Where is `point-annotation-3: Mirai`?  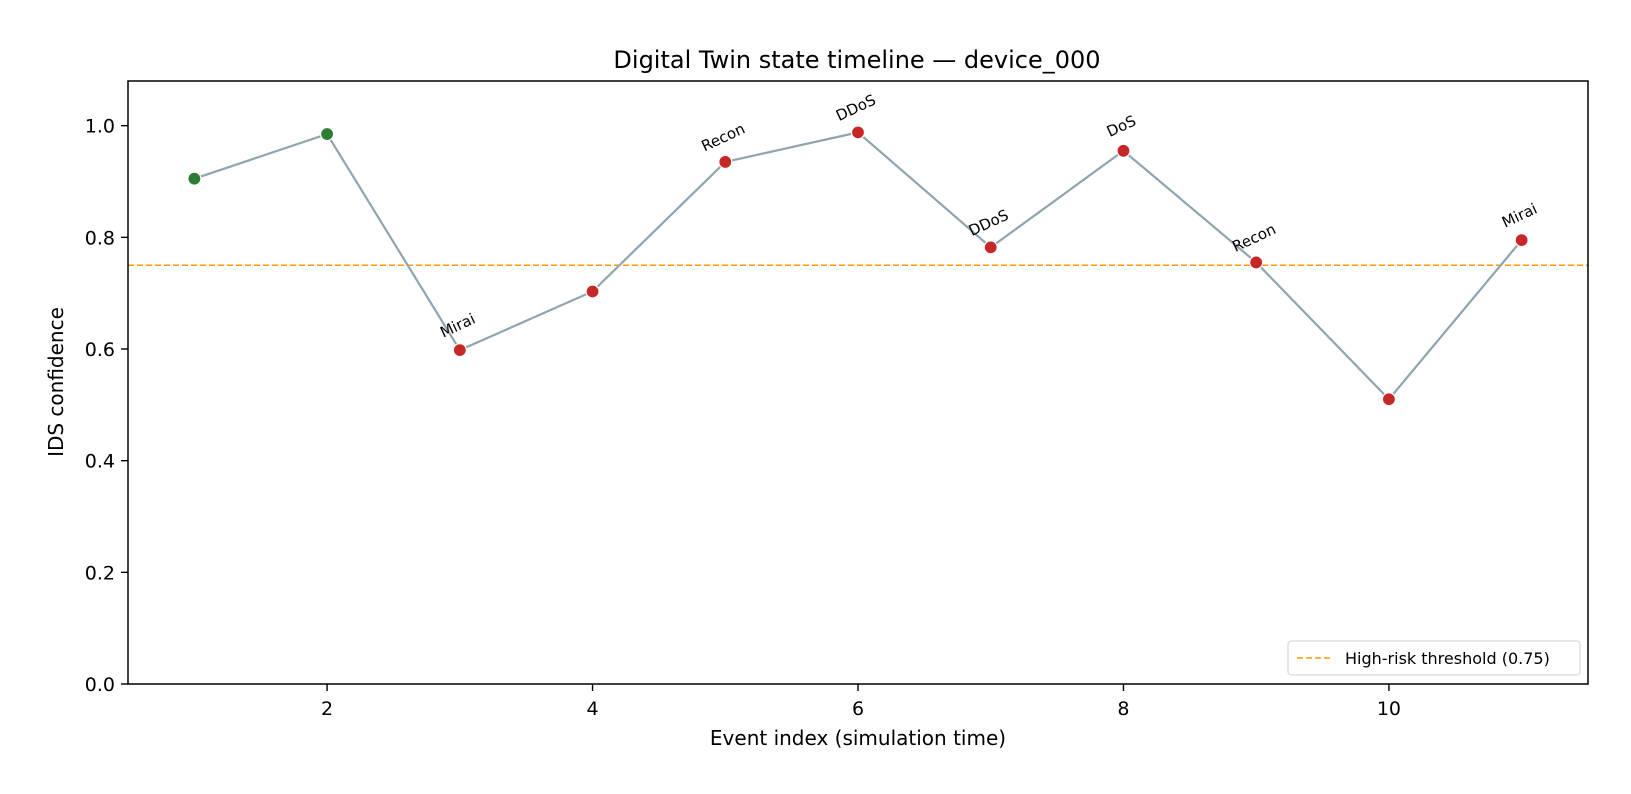
point-annotation-3: Mirai is located at coordinates (457, 326).